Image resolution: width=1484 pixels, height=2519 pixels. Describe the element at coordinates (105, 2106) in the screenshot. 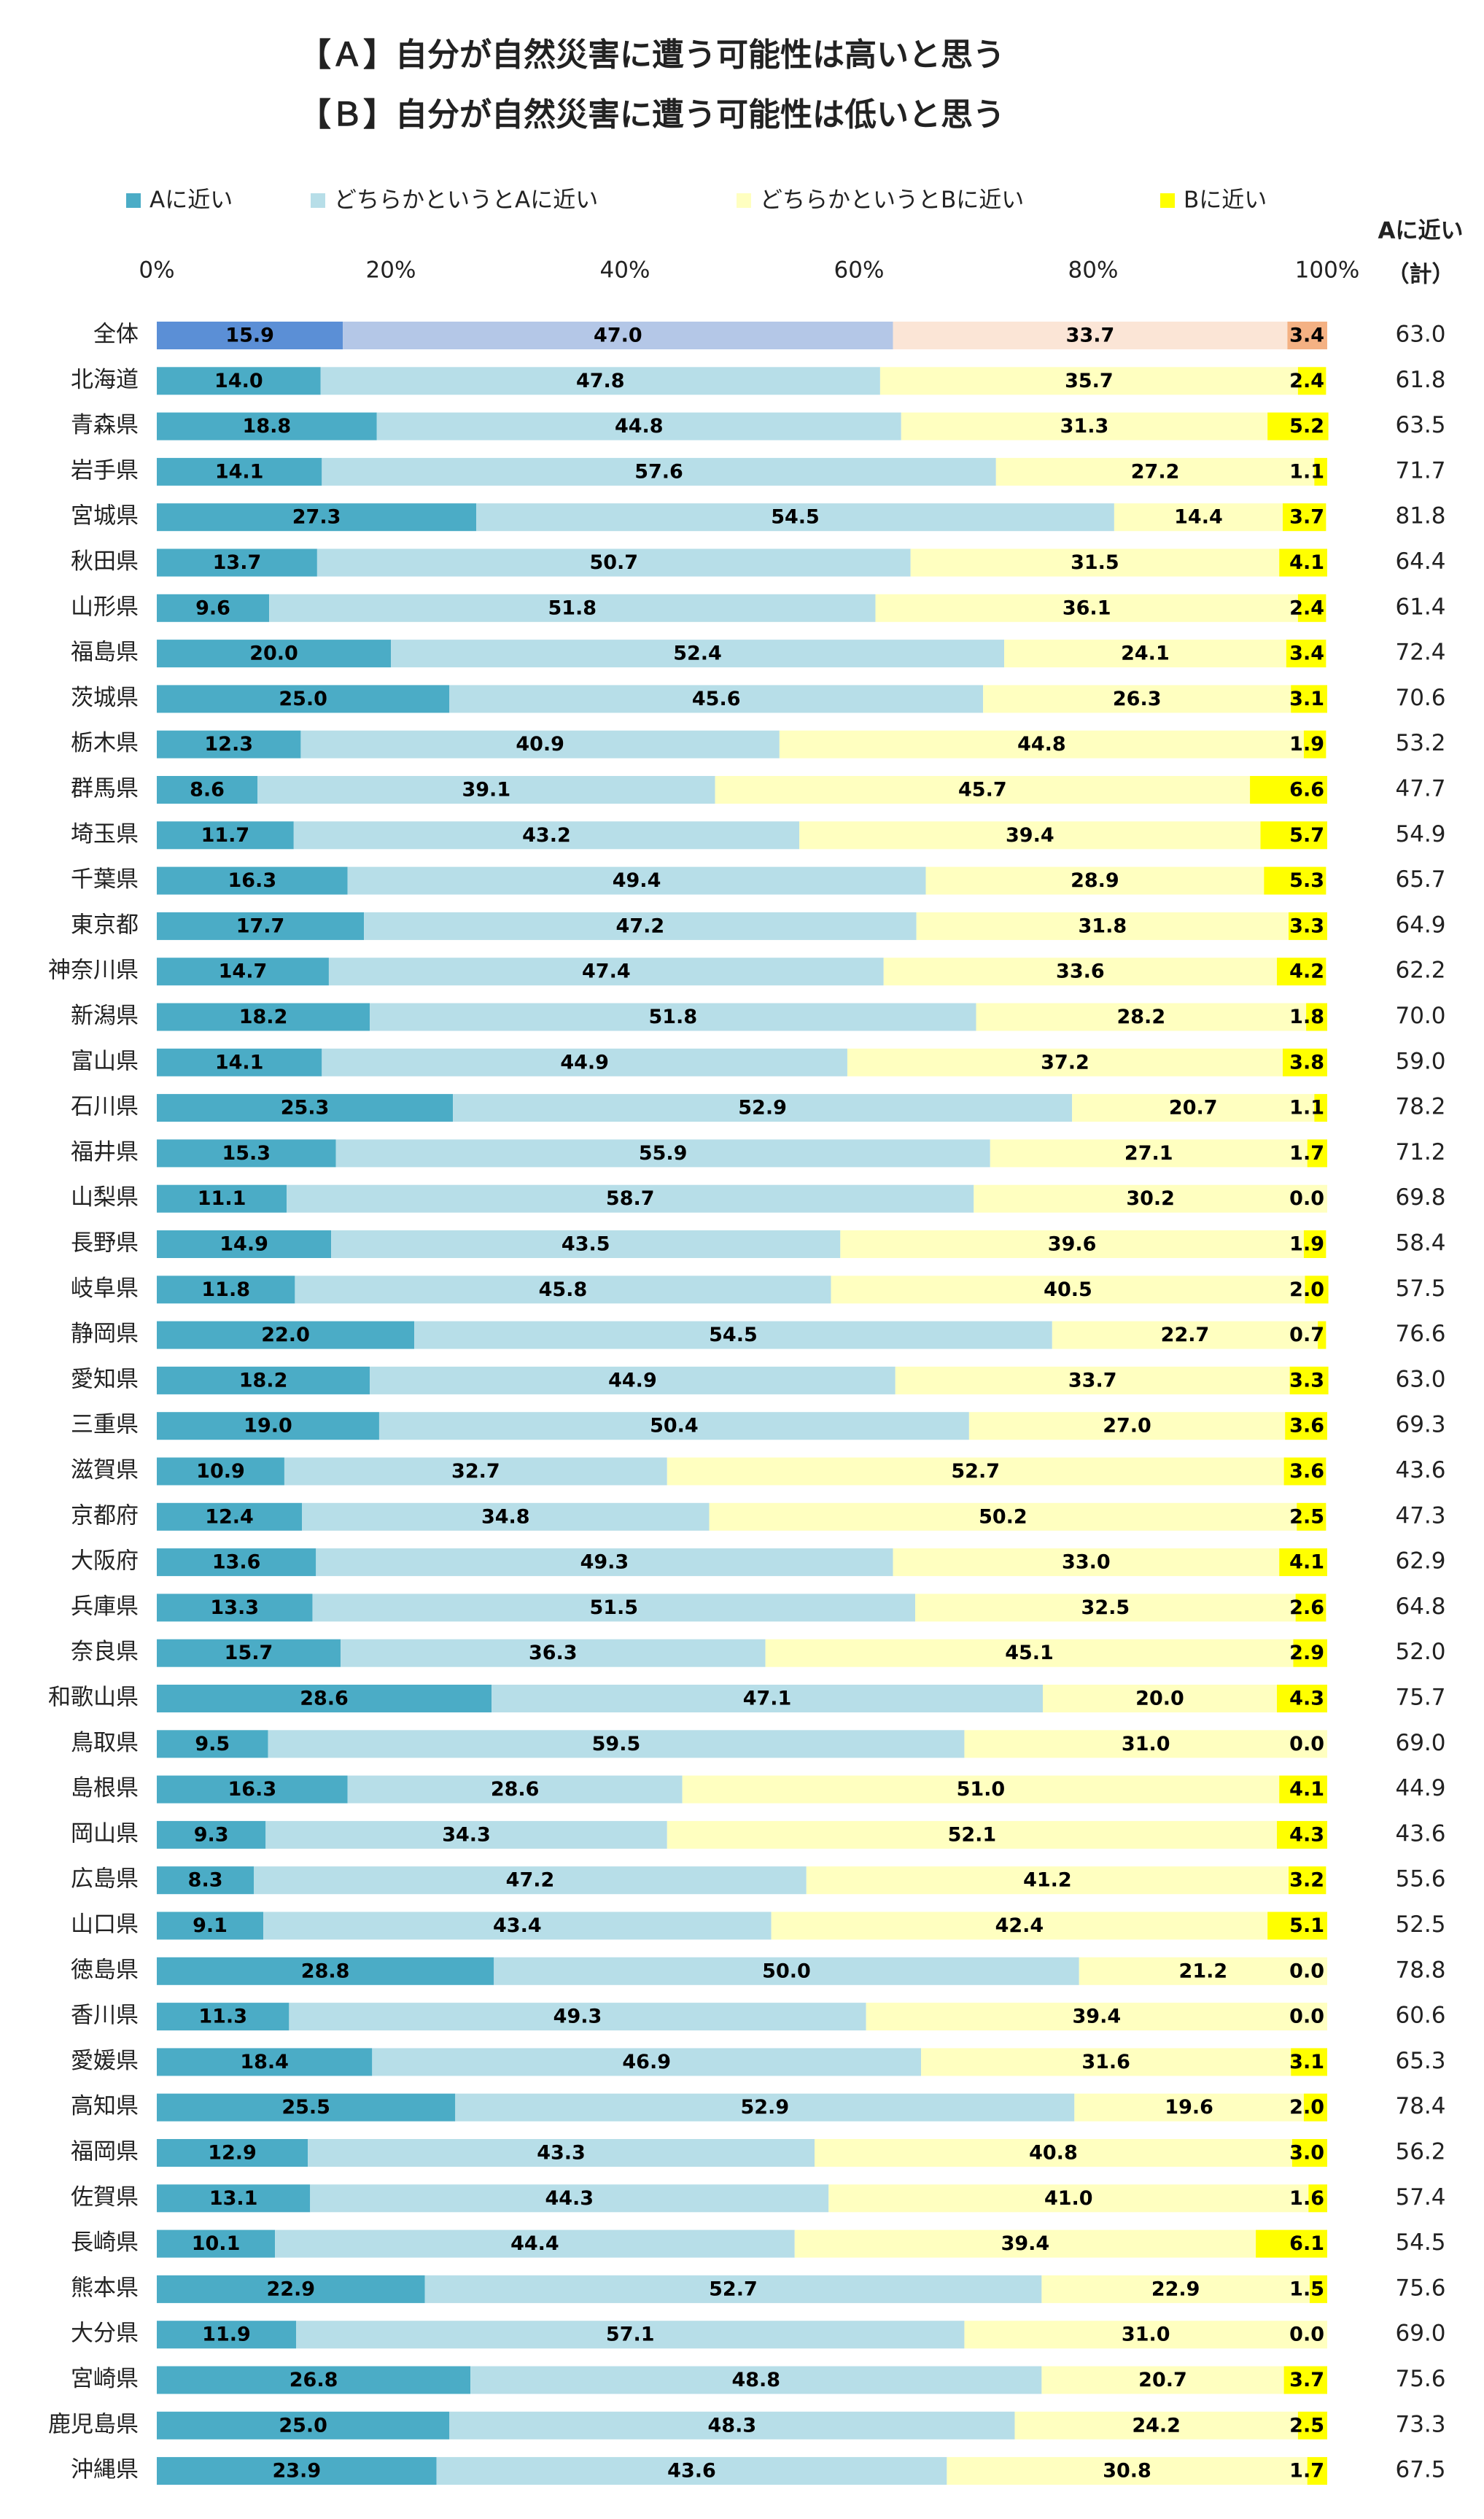

I see `y-tick-label: 高知県` at that location.